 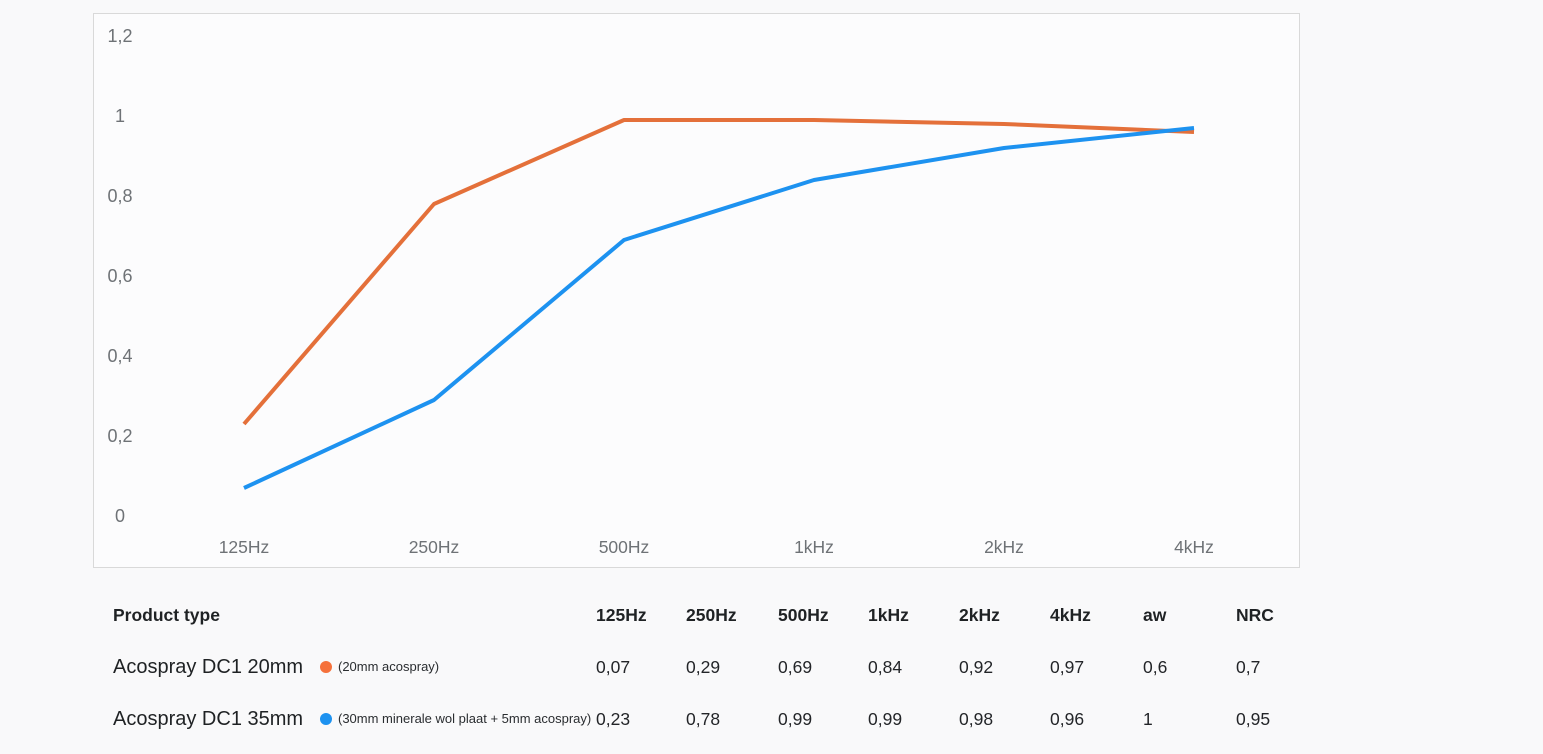 What do you see at coordinates (703, 719) in the screenshot?
I see `table-value: 0,78` at bounding box center [703, 719].